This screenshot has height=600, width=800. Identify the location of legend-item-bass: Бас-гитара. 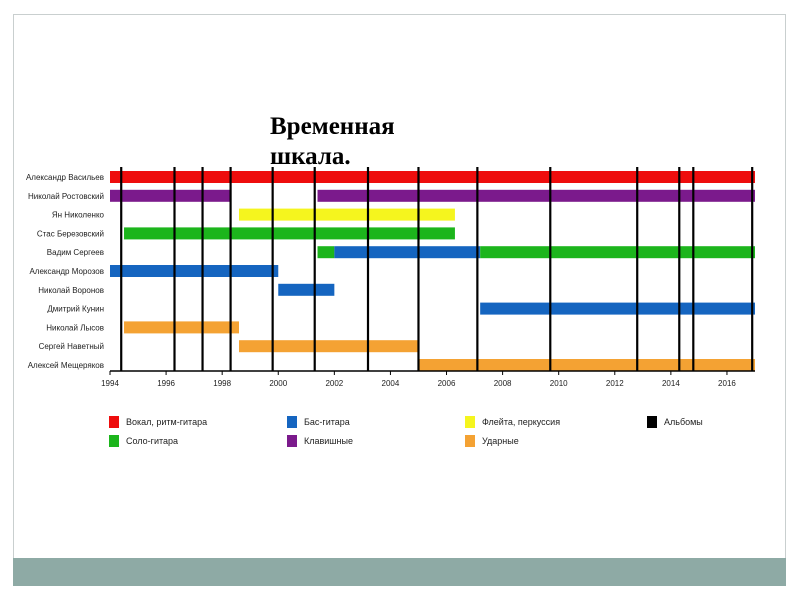
(318, 422).